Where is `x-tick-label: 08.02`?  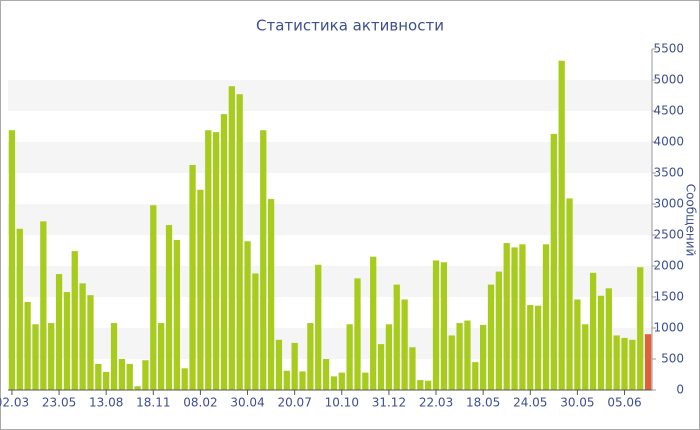
x-tick-label: 08.02 is located at coordinates (200, 403).